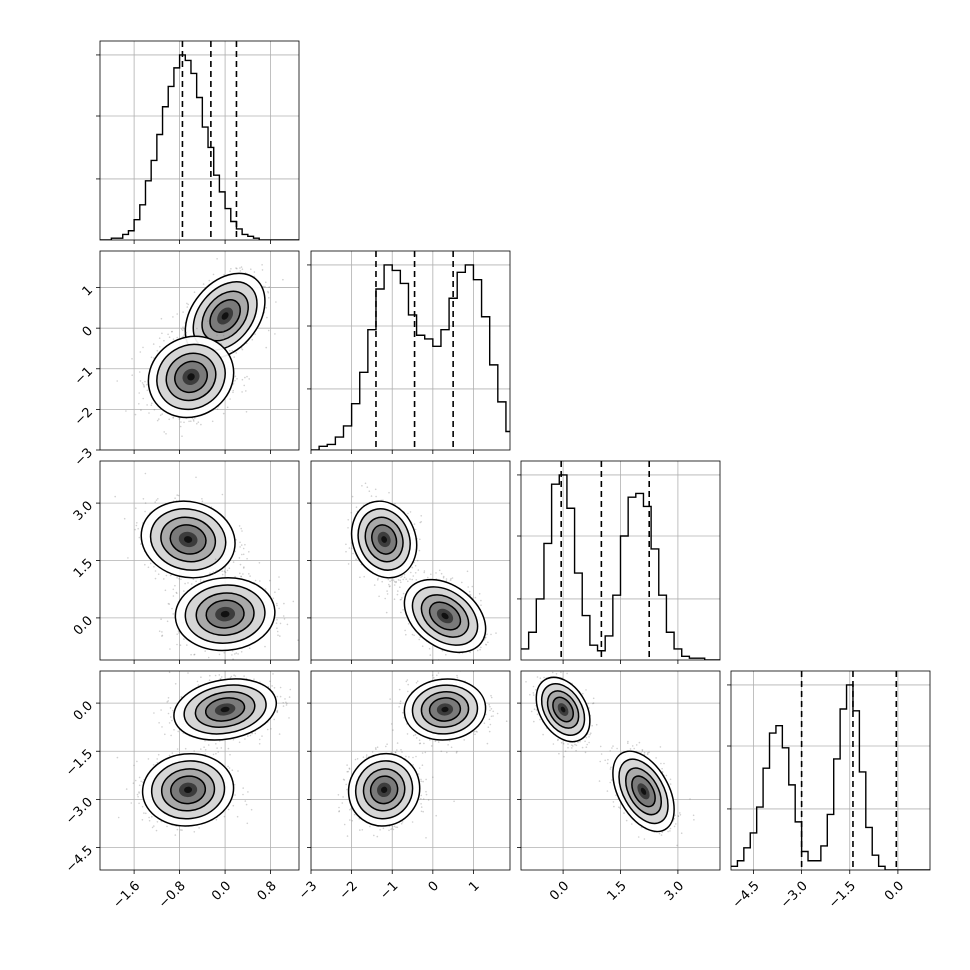 The width and height of the screenshot is (970, 970). Describe the element at coordinates (199, 350) in the screenshot. I see `panel-frame` at that location.